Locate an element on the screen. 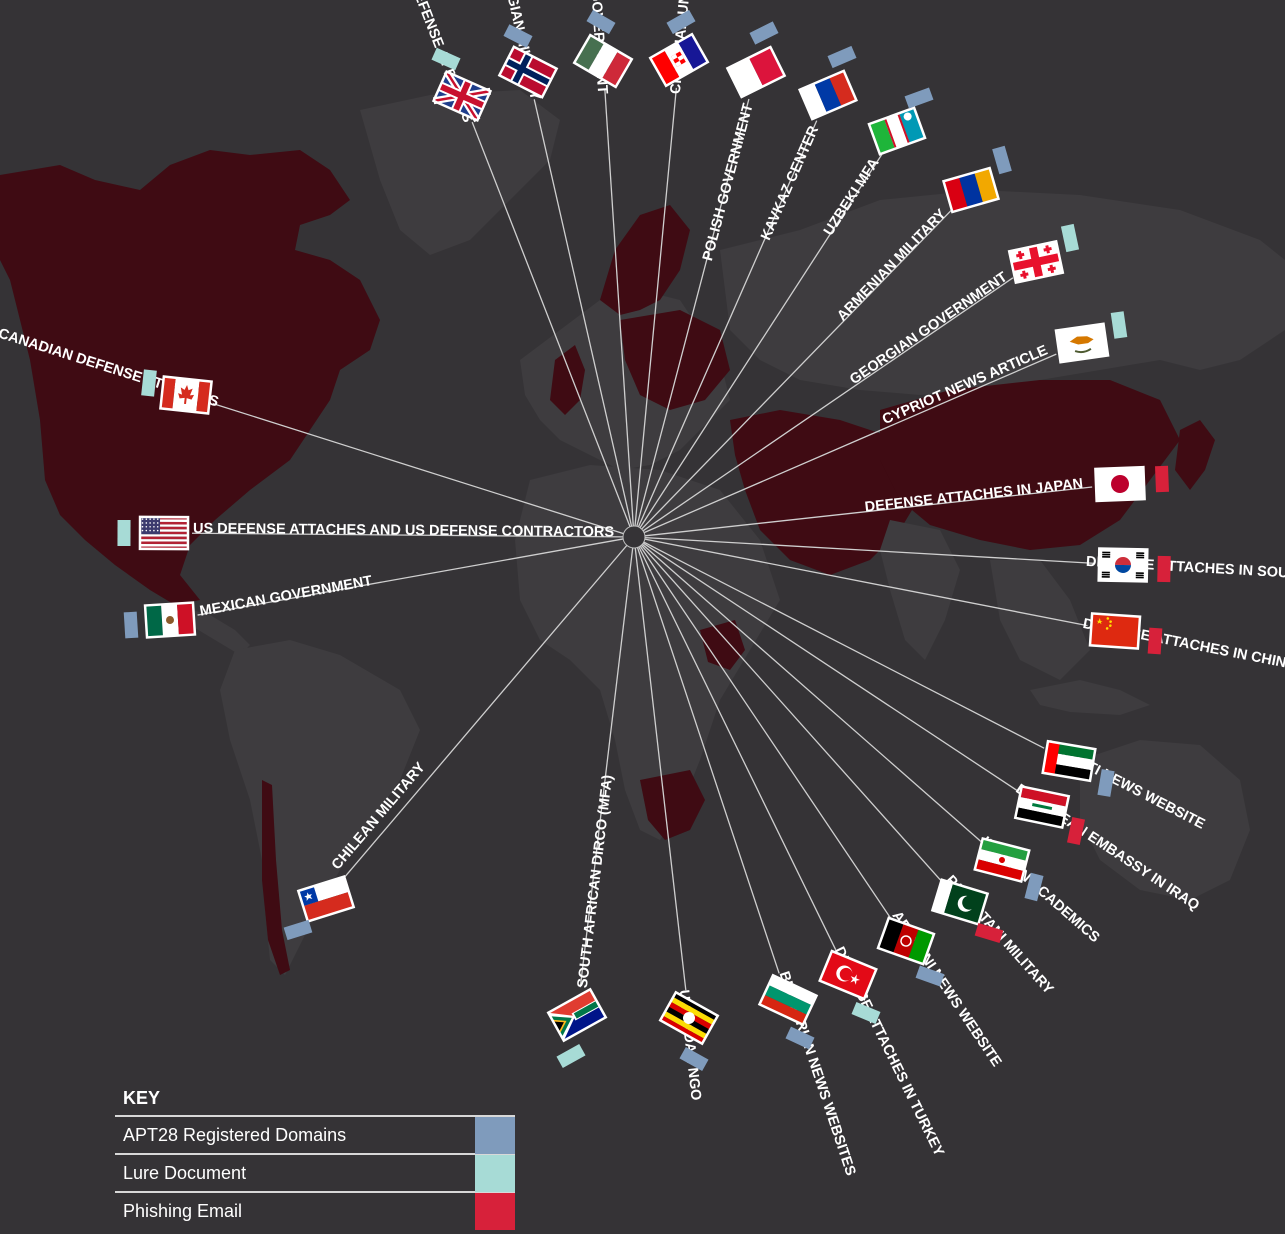 The height and width of the screenshot is (1234, 1285). east-africa-landmass is located at coordinates (722, 645).